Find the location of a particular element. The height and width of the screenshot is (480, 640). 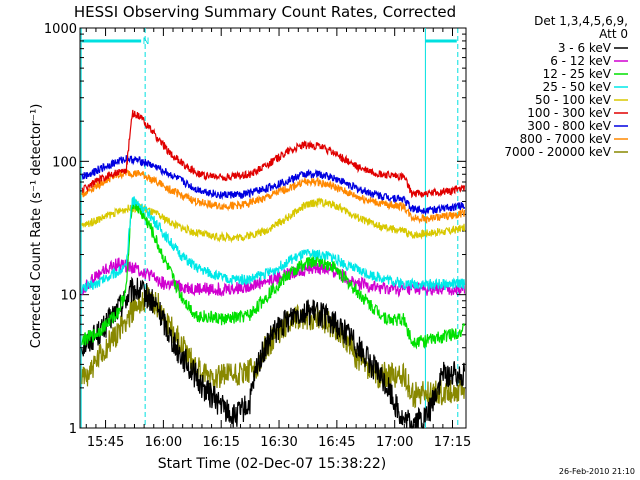

x-tick-label: 17:15 is located at coordinates (452, 442).